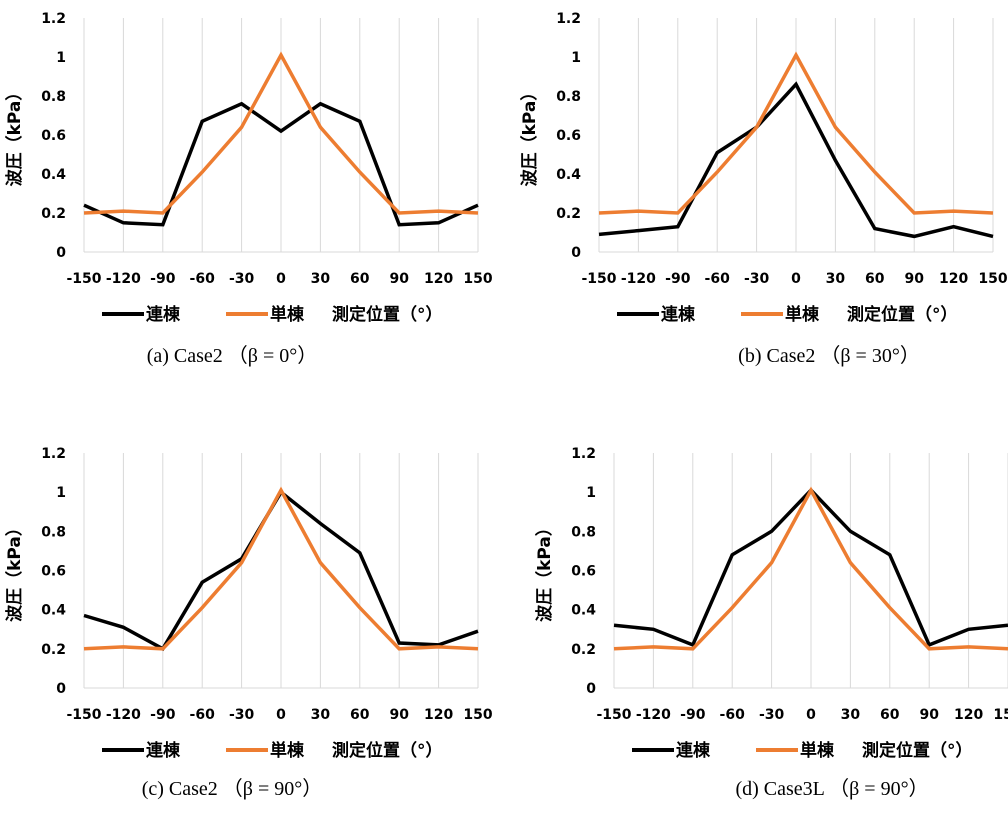 The height and width of the screenshot is (828, 1008). I want to click on panel-caption: (a) Case2 （β = 0°）, so click(232, 355).